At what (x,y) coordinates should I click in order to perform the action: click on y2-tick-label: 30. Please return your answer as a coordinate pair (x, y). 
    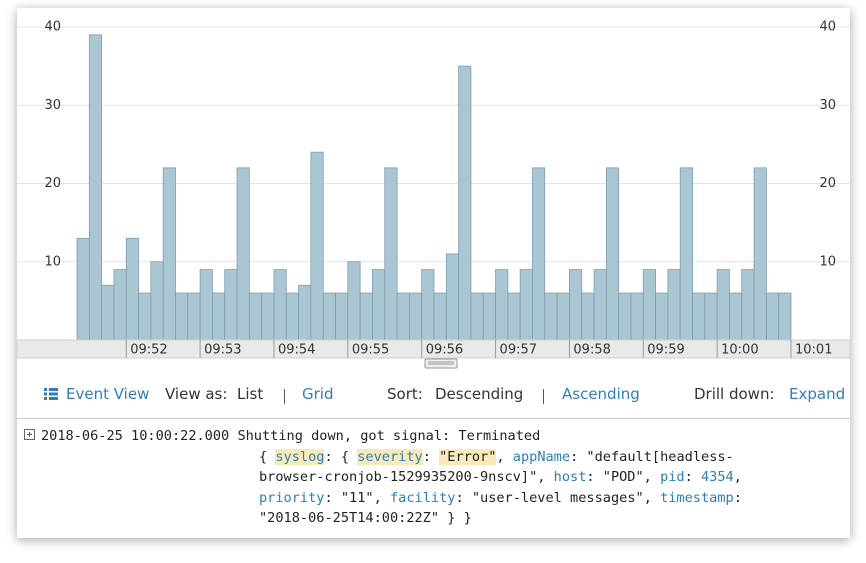
    Looking at the image, I should click on (827, 105).